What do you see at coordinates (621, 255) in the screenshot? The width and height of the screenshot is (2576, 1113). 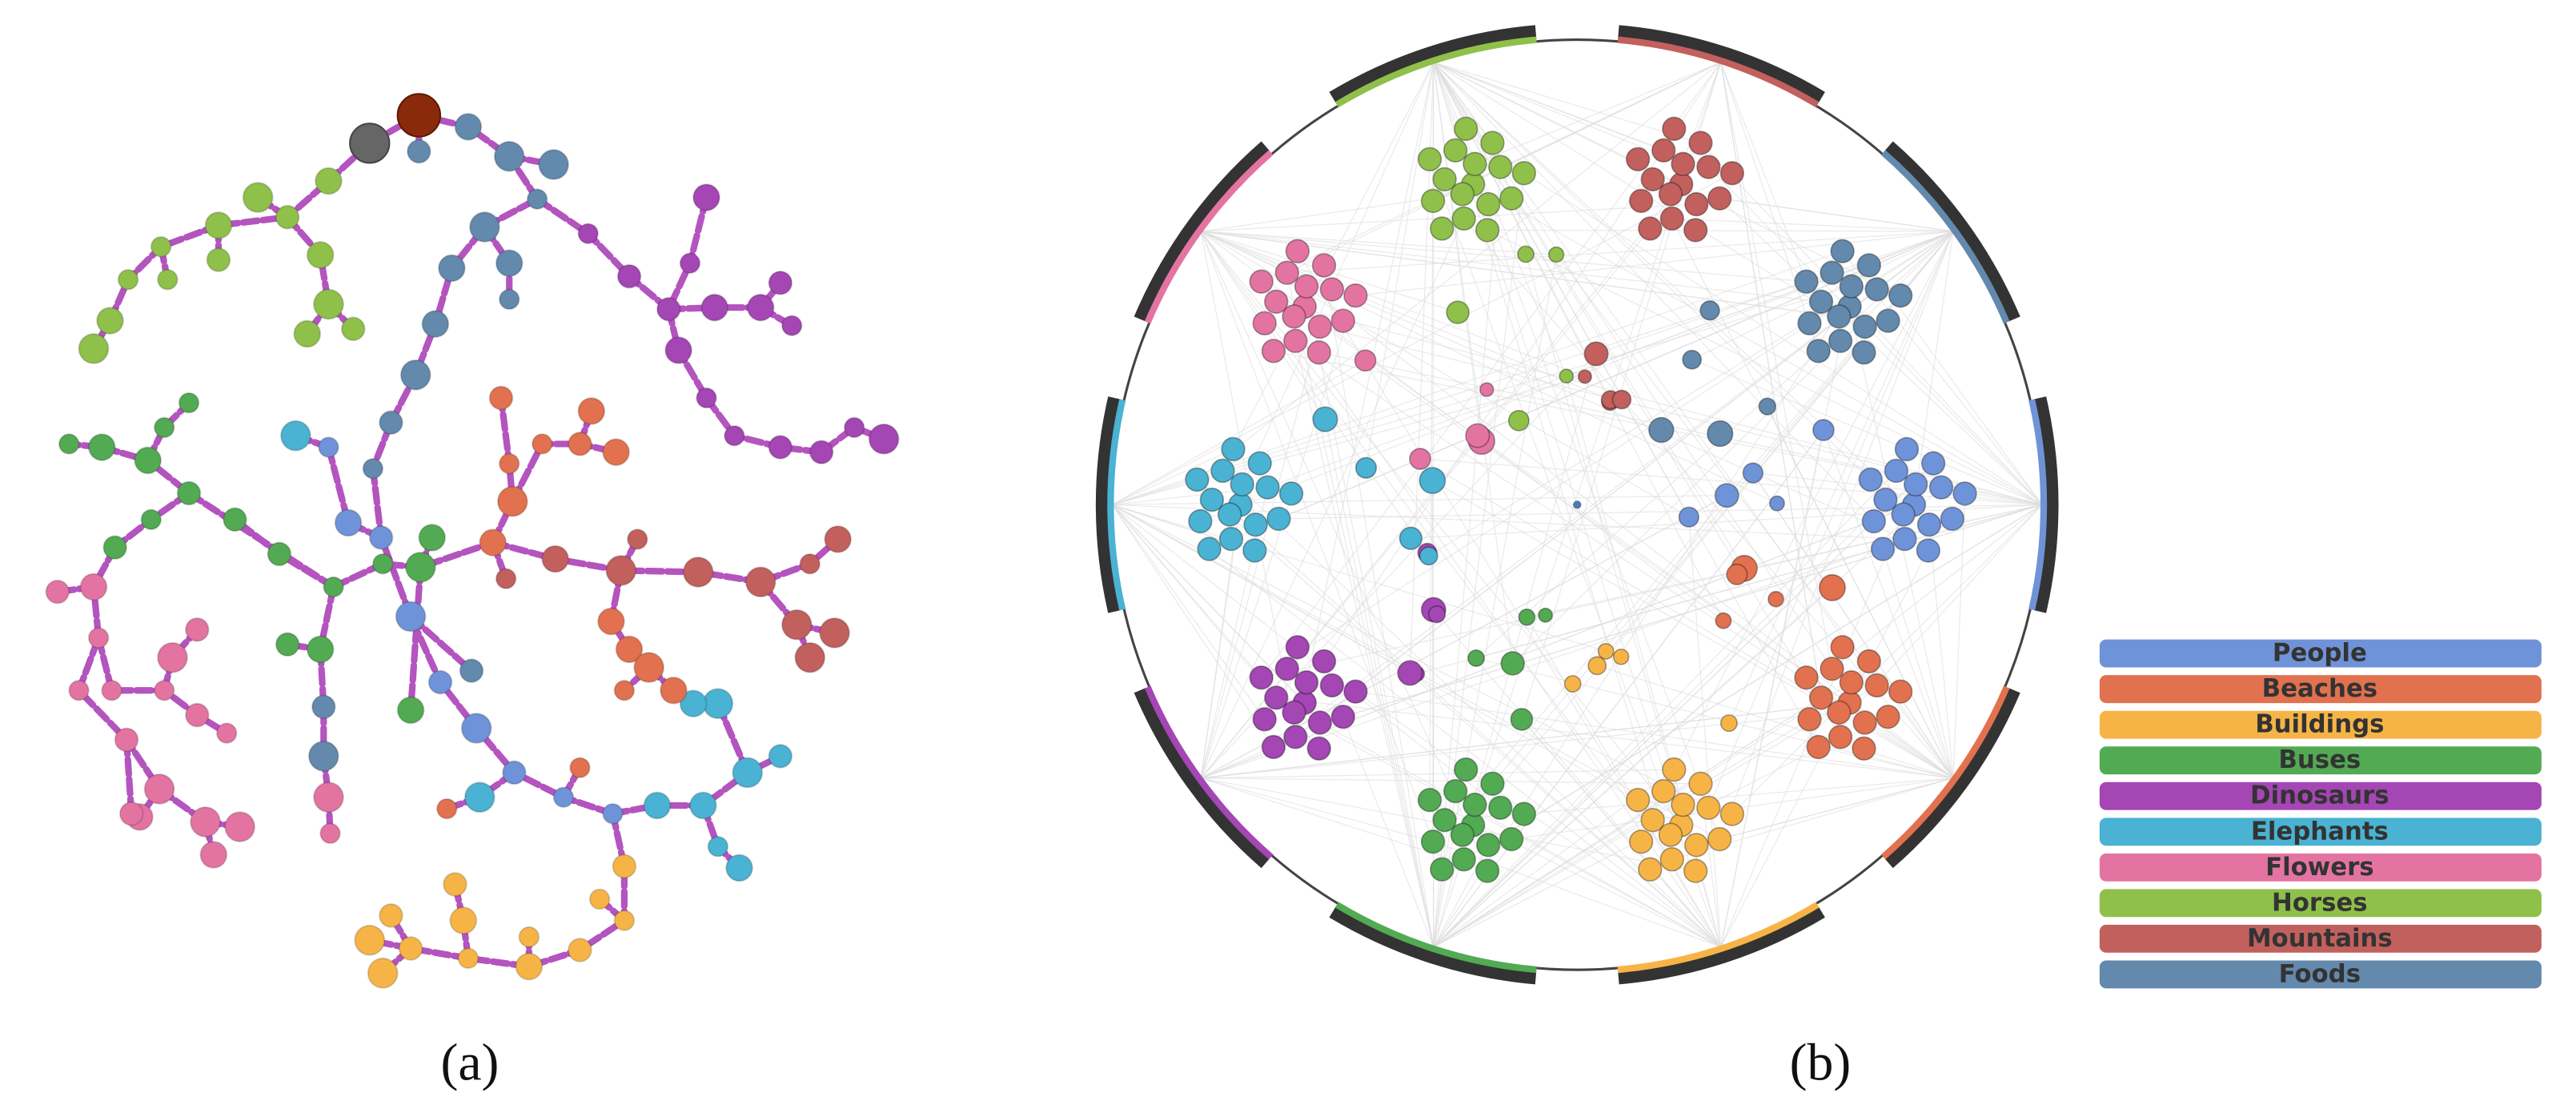 I see `tree-edge` at bounding box center [621, 255].